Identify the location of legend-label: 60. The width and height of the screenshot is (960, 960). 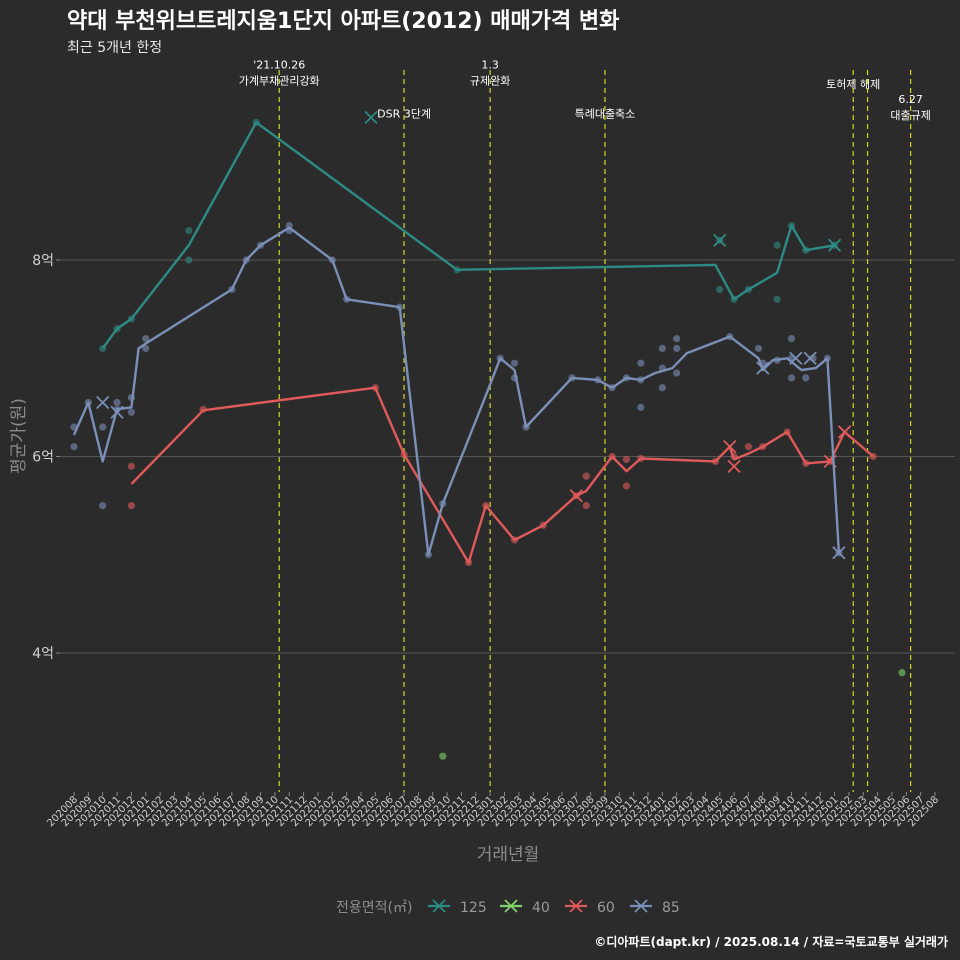
(606, 908).